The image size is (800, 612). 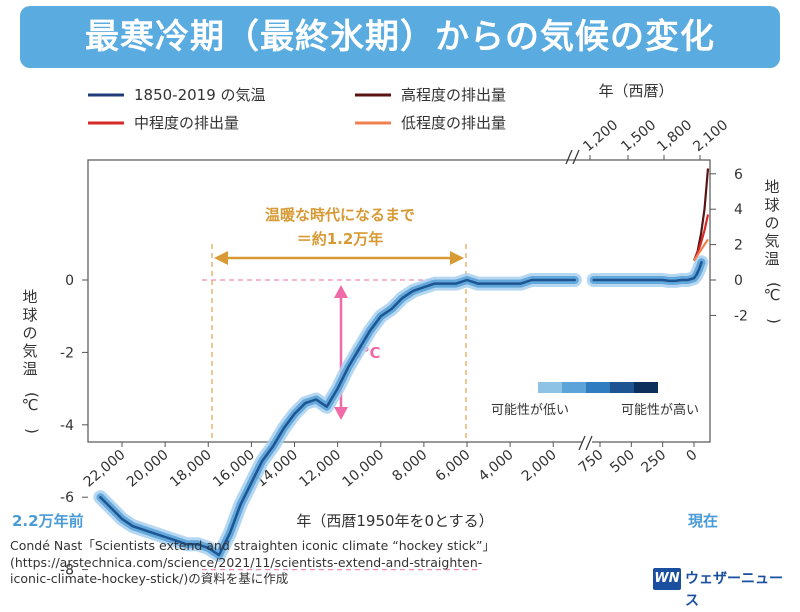 I want to click on y-tick-label-left: -2, so click(x=67, y=353).